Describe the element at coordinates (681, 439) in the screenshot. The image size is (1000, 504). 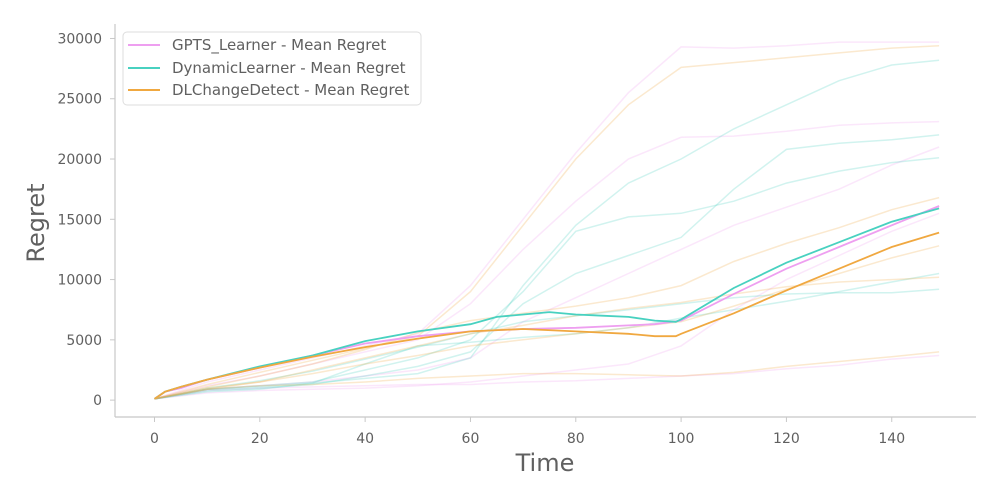
I see `x-tick-label: 100` at that location.